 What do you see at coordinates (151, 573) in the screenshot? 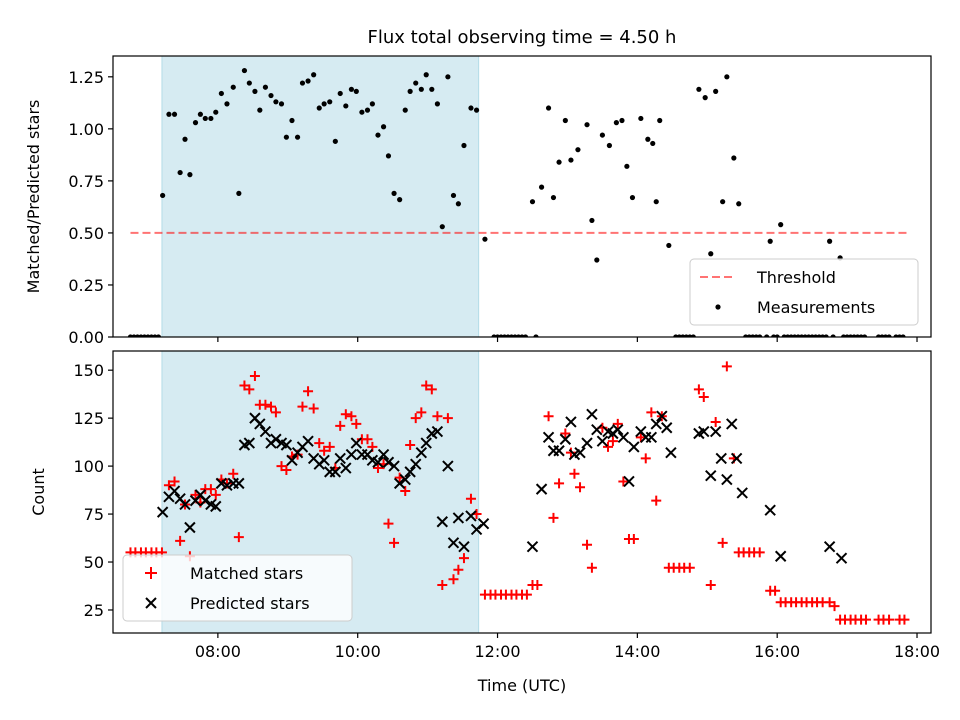
I see `legend-matched-swatch` at bounding box center [151, 573].